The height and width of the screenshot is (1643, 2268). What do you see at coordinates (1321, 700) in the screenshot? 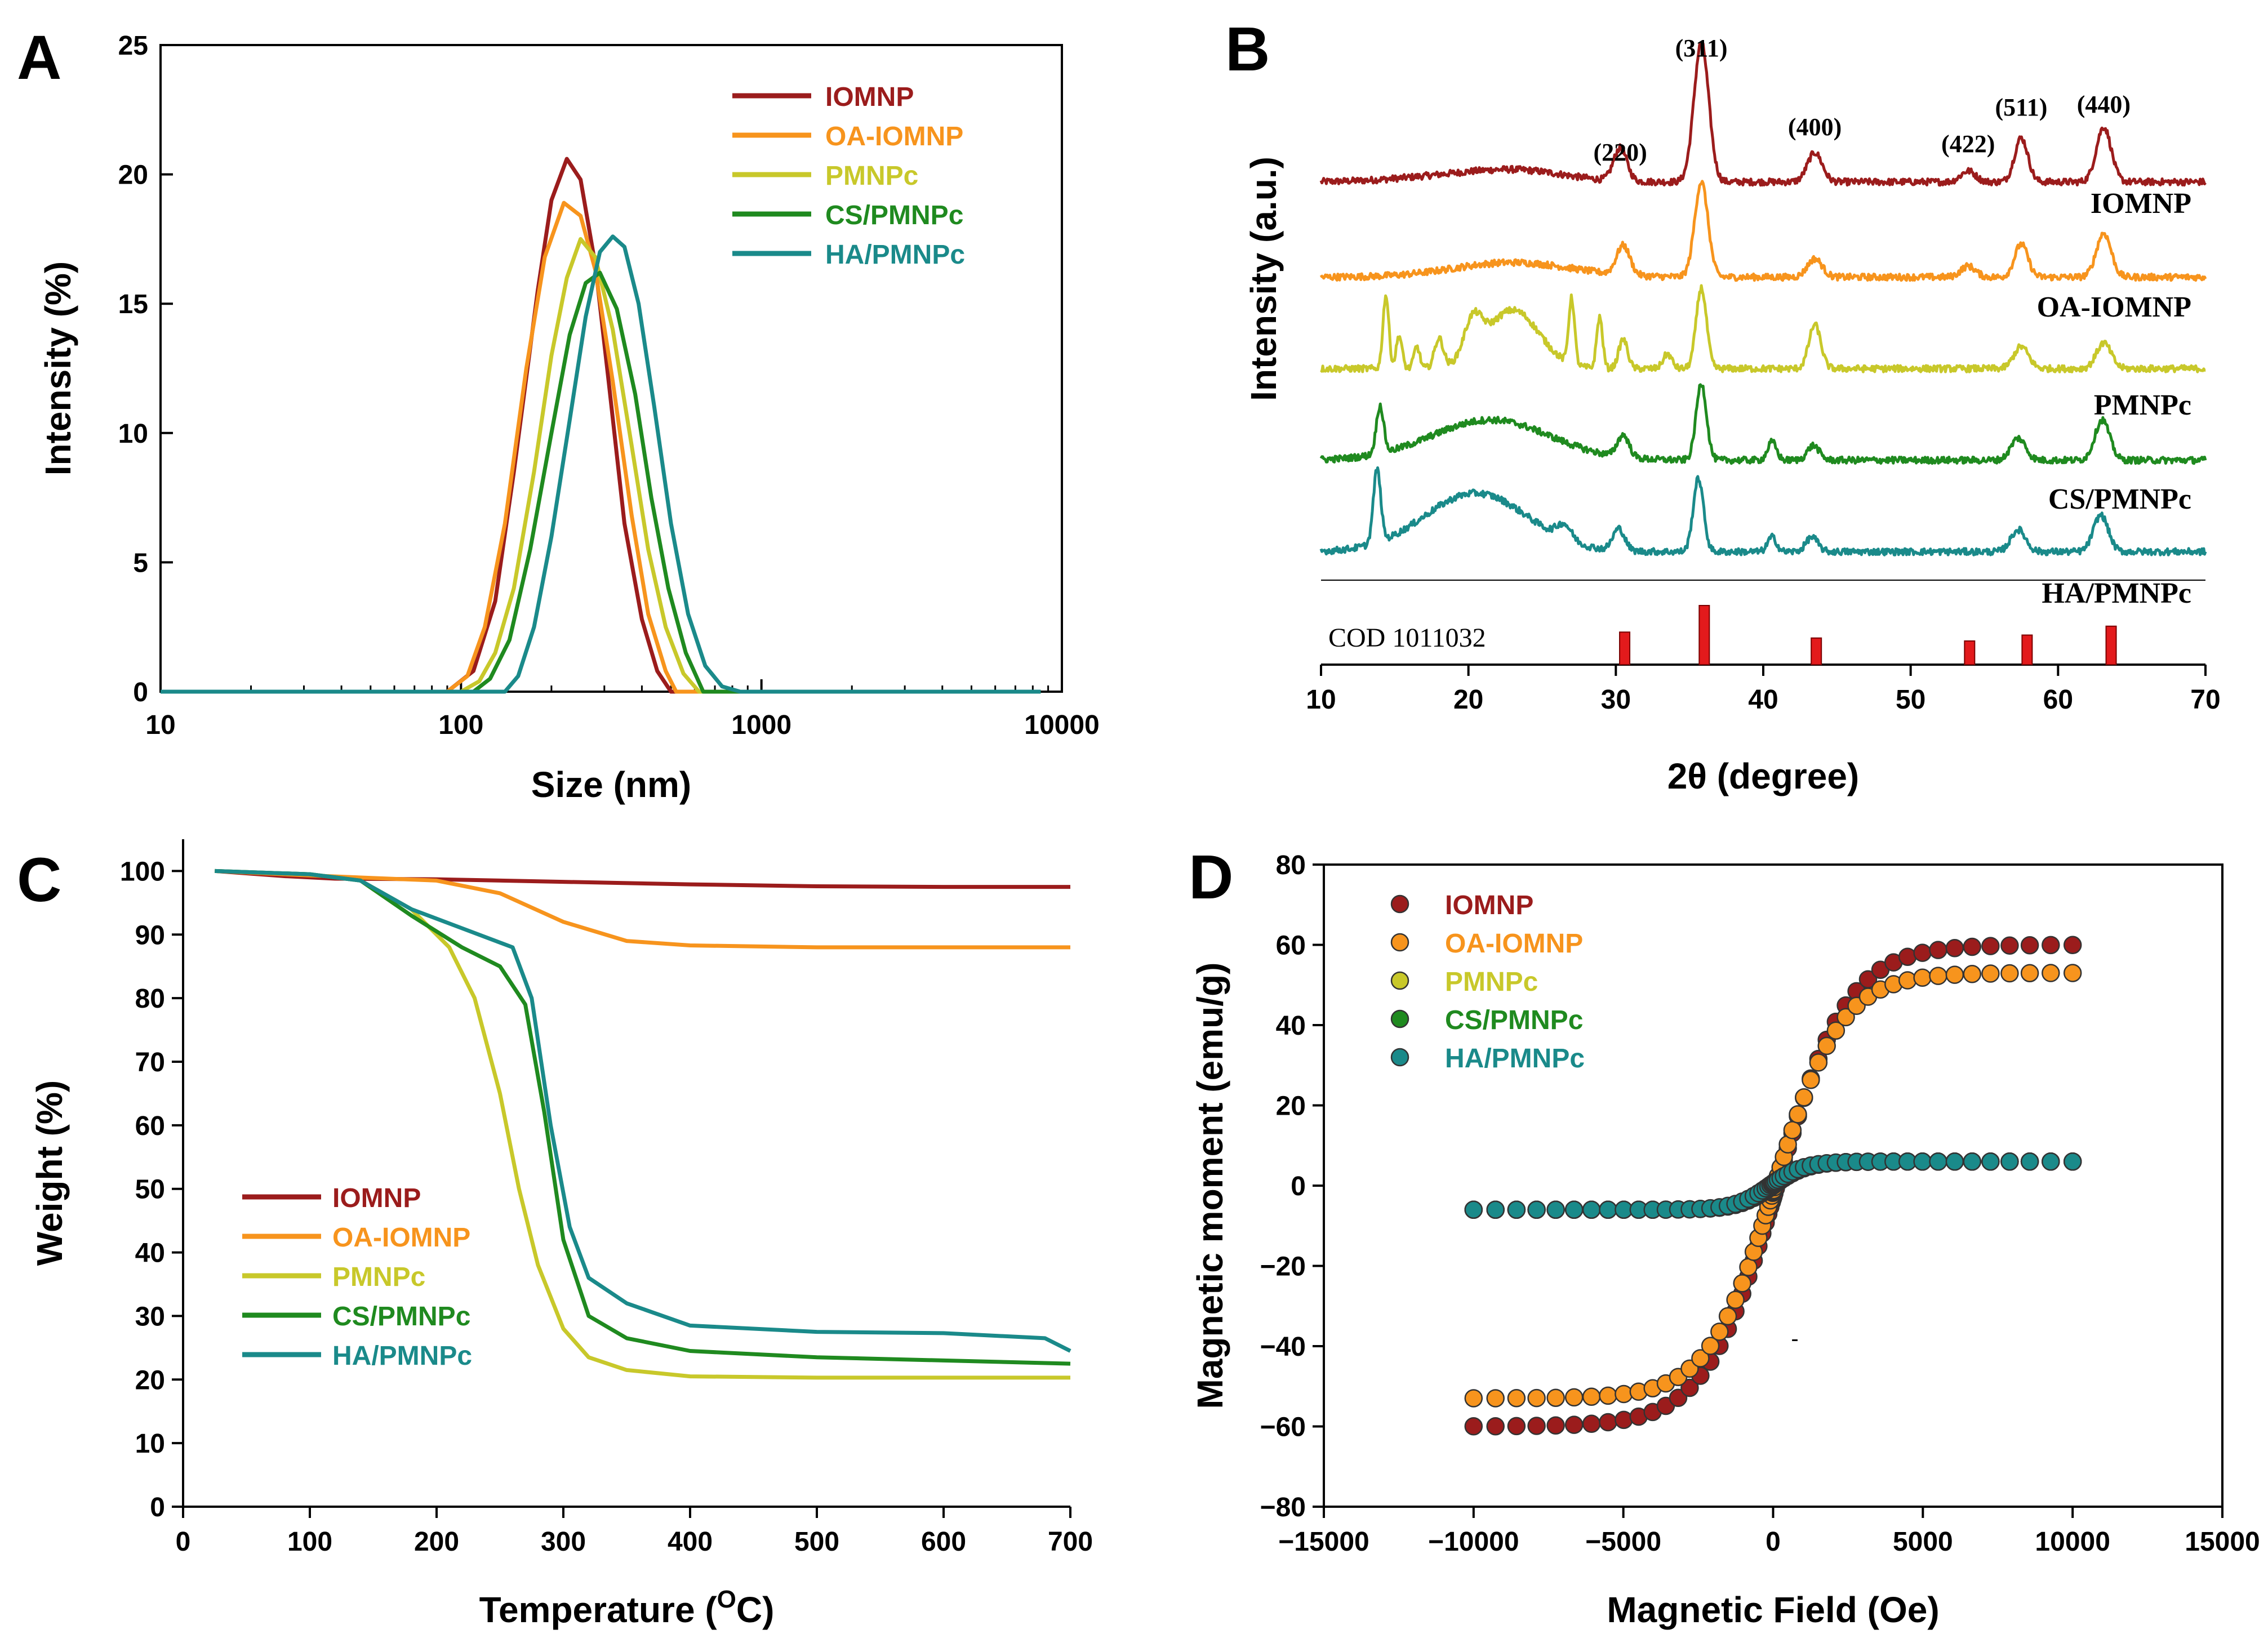
I see `x-tick-label: 10` at bounding box center [1321, 700].